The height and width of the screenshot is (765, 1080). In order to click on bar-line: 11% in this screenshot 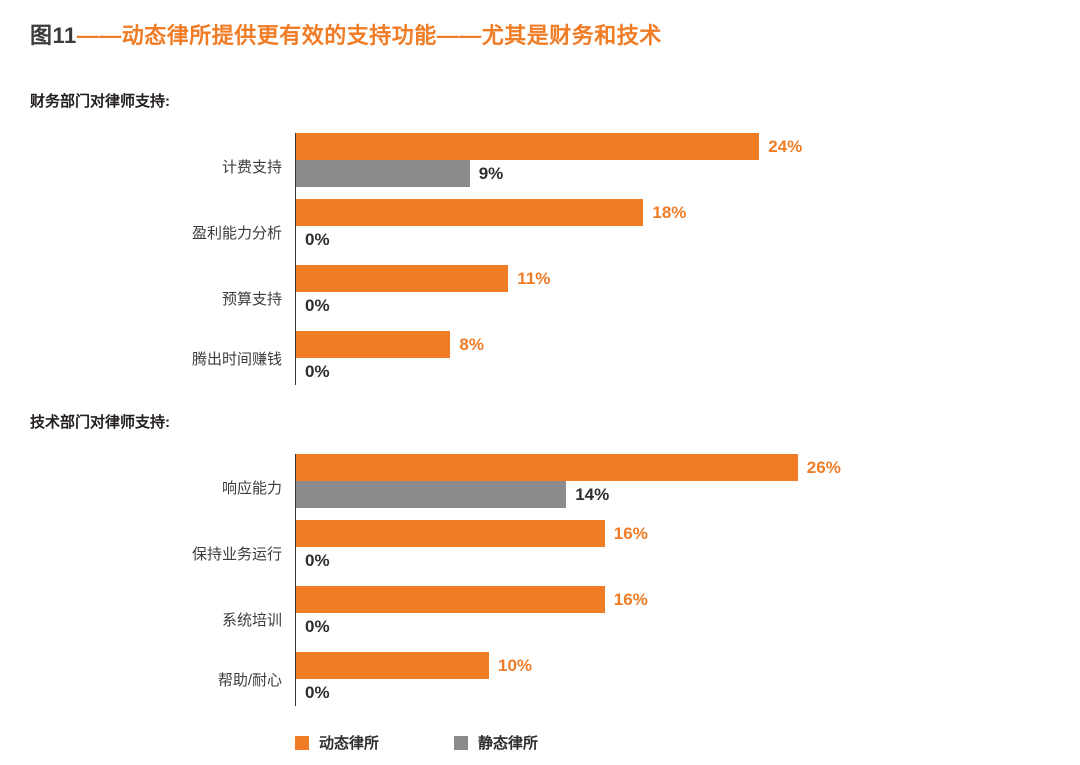, I will do `click(673, 278)`.